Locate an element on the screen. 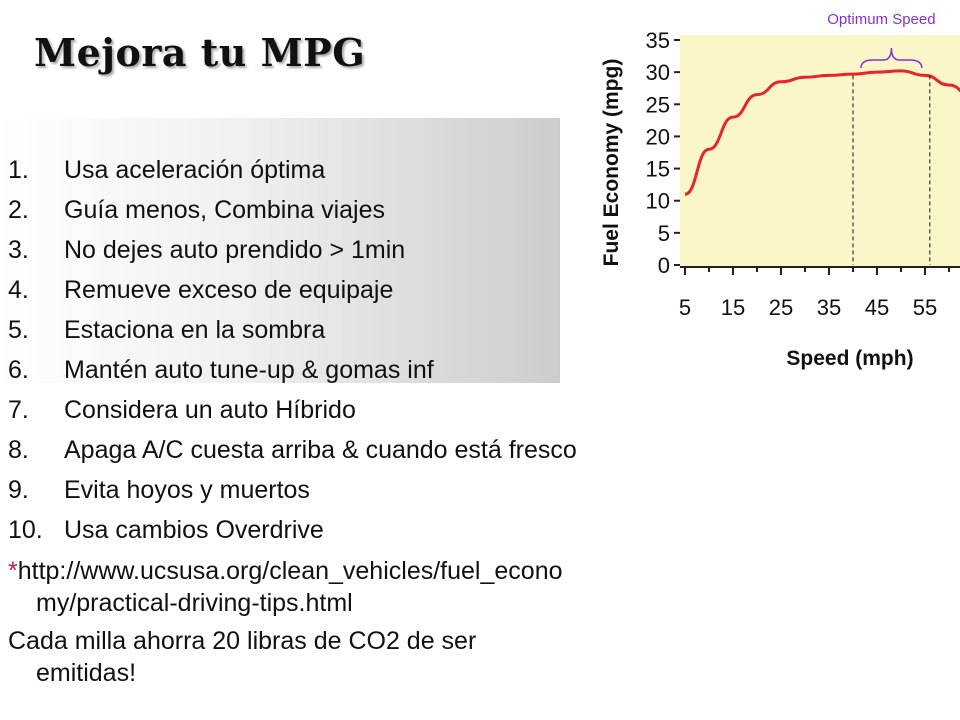 Image resolution: width=960 pixels, height=720 pixels. tip-item: 1. Usa aceleración óptima is located at coordinates (388, 170).